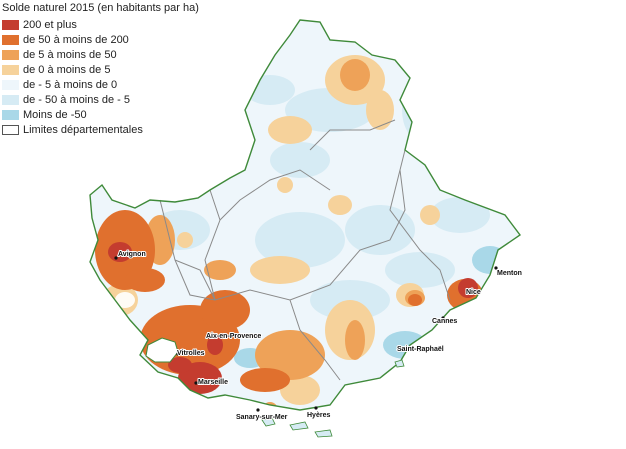 The width and height of the screenshot is (626, 449). I want to click on city-hyeres: Hyères, so click(318, 413).